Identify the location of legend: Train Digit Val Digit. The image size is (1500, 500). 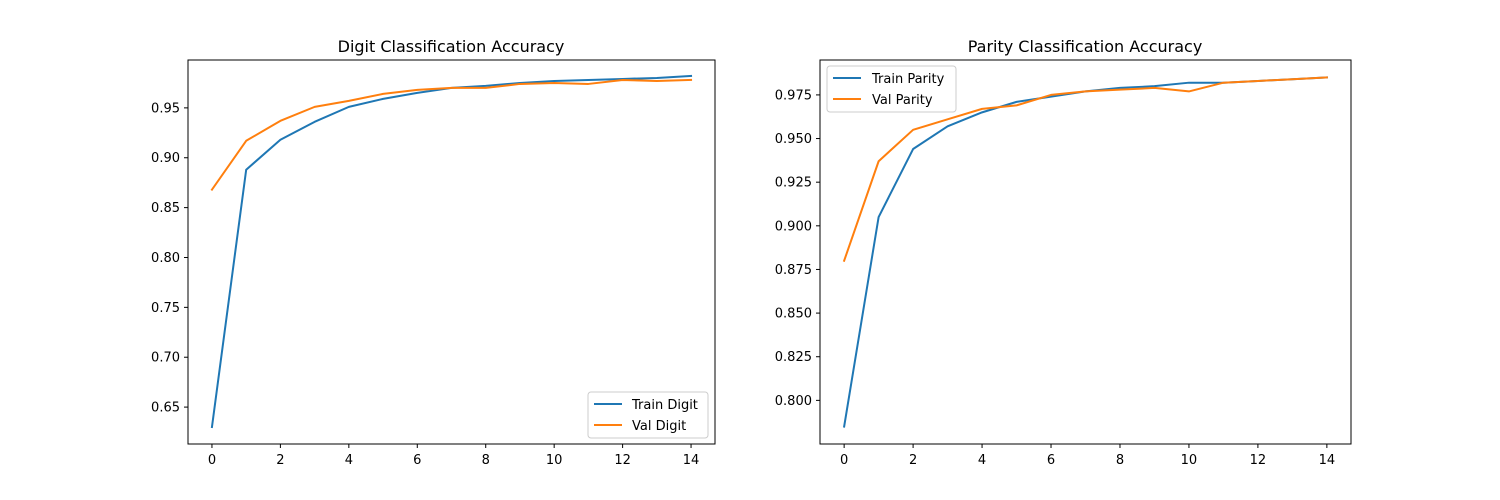
(648, 415).